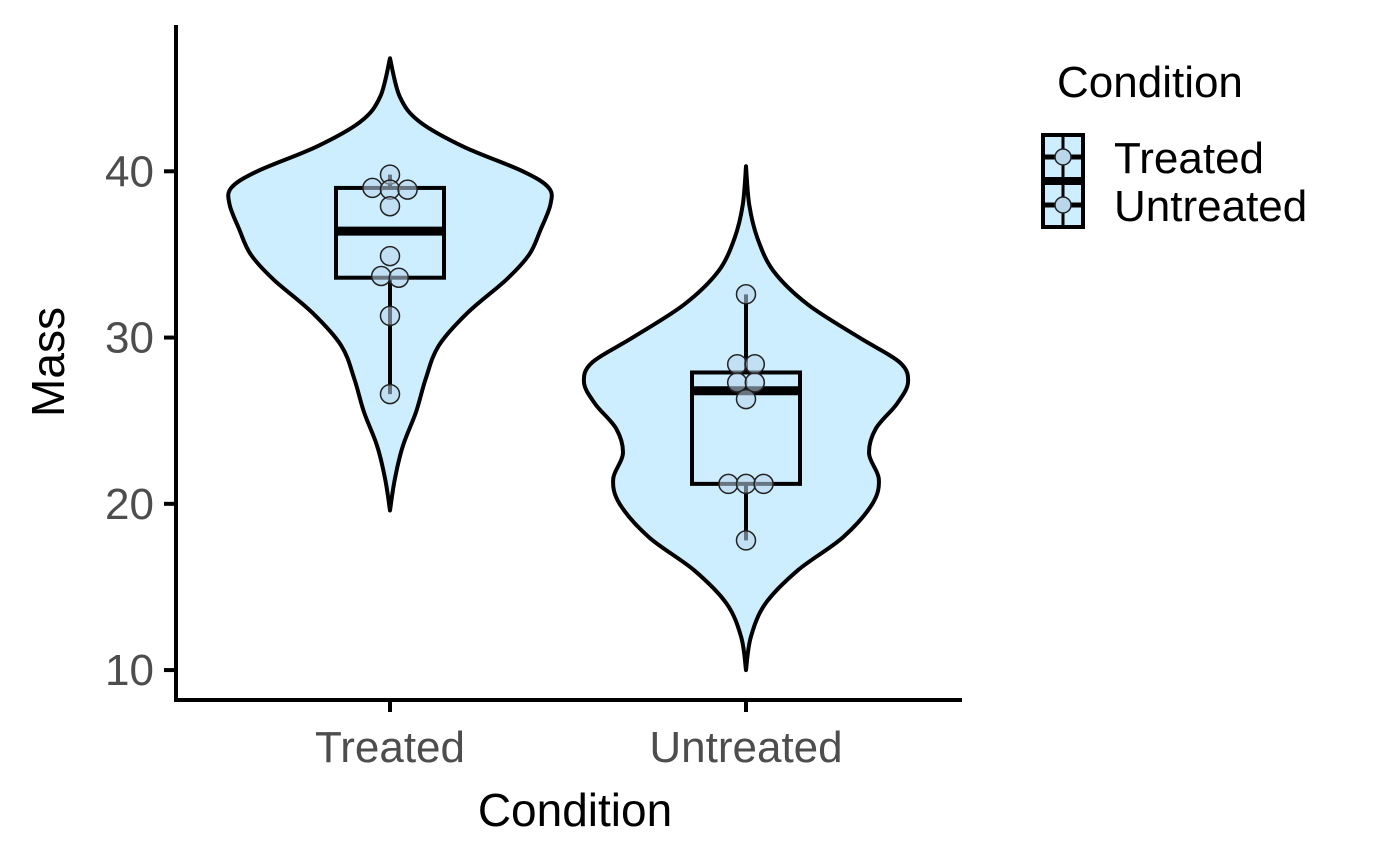 This screenshot has width=1400, height=866. Describe the element at coordinates (129, 670) in the screenshot. I see `y-tick-label: 10` at that location.